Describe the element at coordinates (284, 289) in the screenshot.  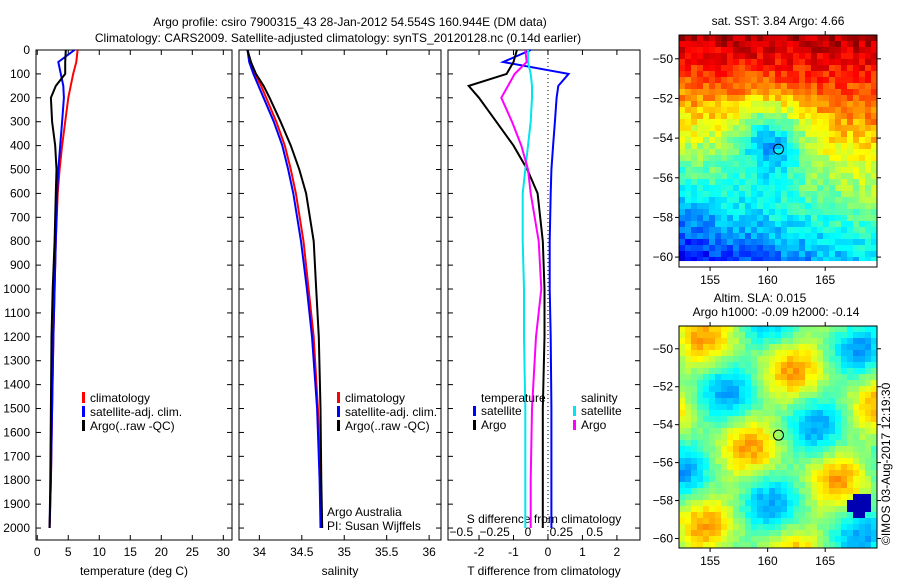
I see `series-line-satellite-adj--clim-` at that location.